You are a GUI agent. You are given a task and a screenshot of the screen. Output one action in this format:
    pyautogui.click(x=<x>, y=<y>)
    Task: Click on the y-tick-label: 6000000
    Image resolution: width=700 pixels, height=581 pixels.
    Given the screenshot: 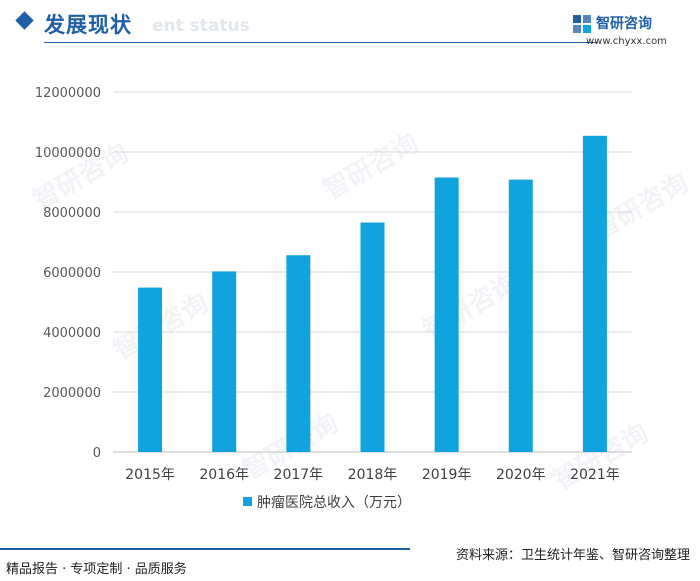 What is the action you would take?
    pyautogui.click(x=72, y=273)
    